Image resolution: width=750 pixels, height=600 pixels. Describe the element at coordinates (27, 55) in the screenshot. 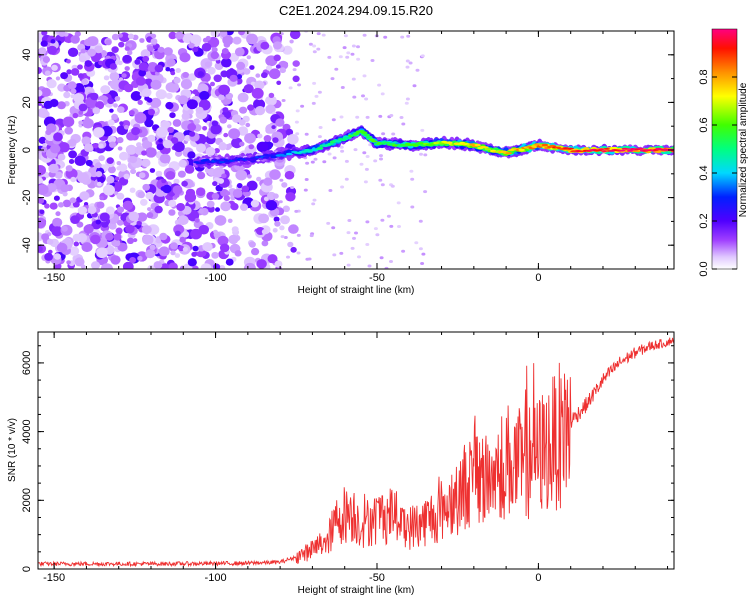

I see `y-tick-label: 40` at that location.